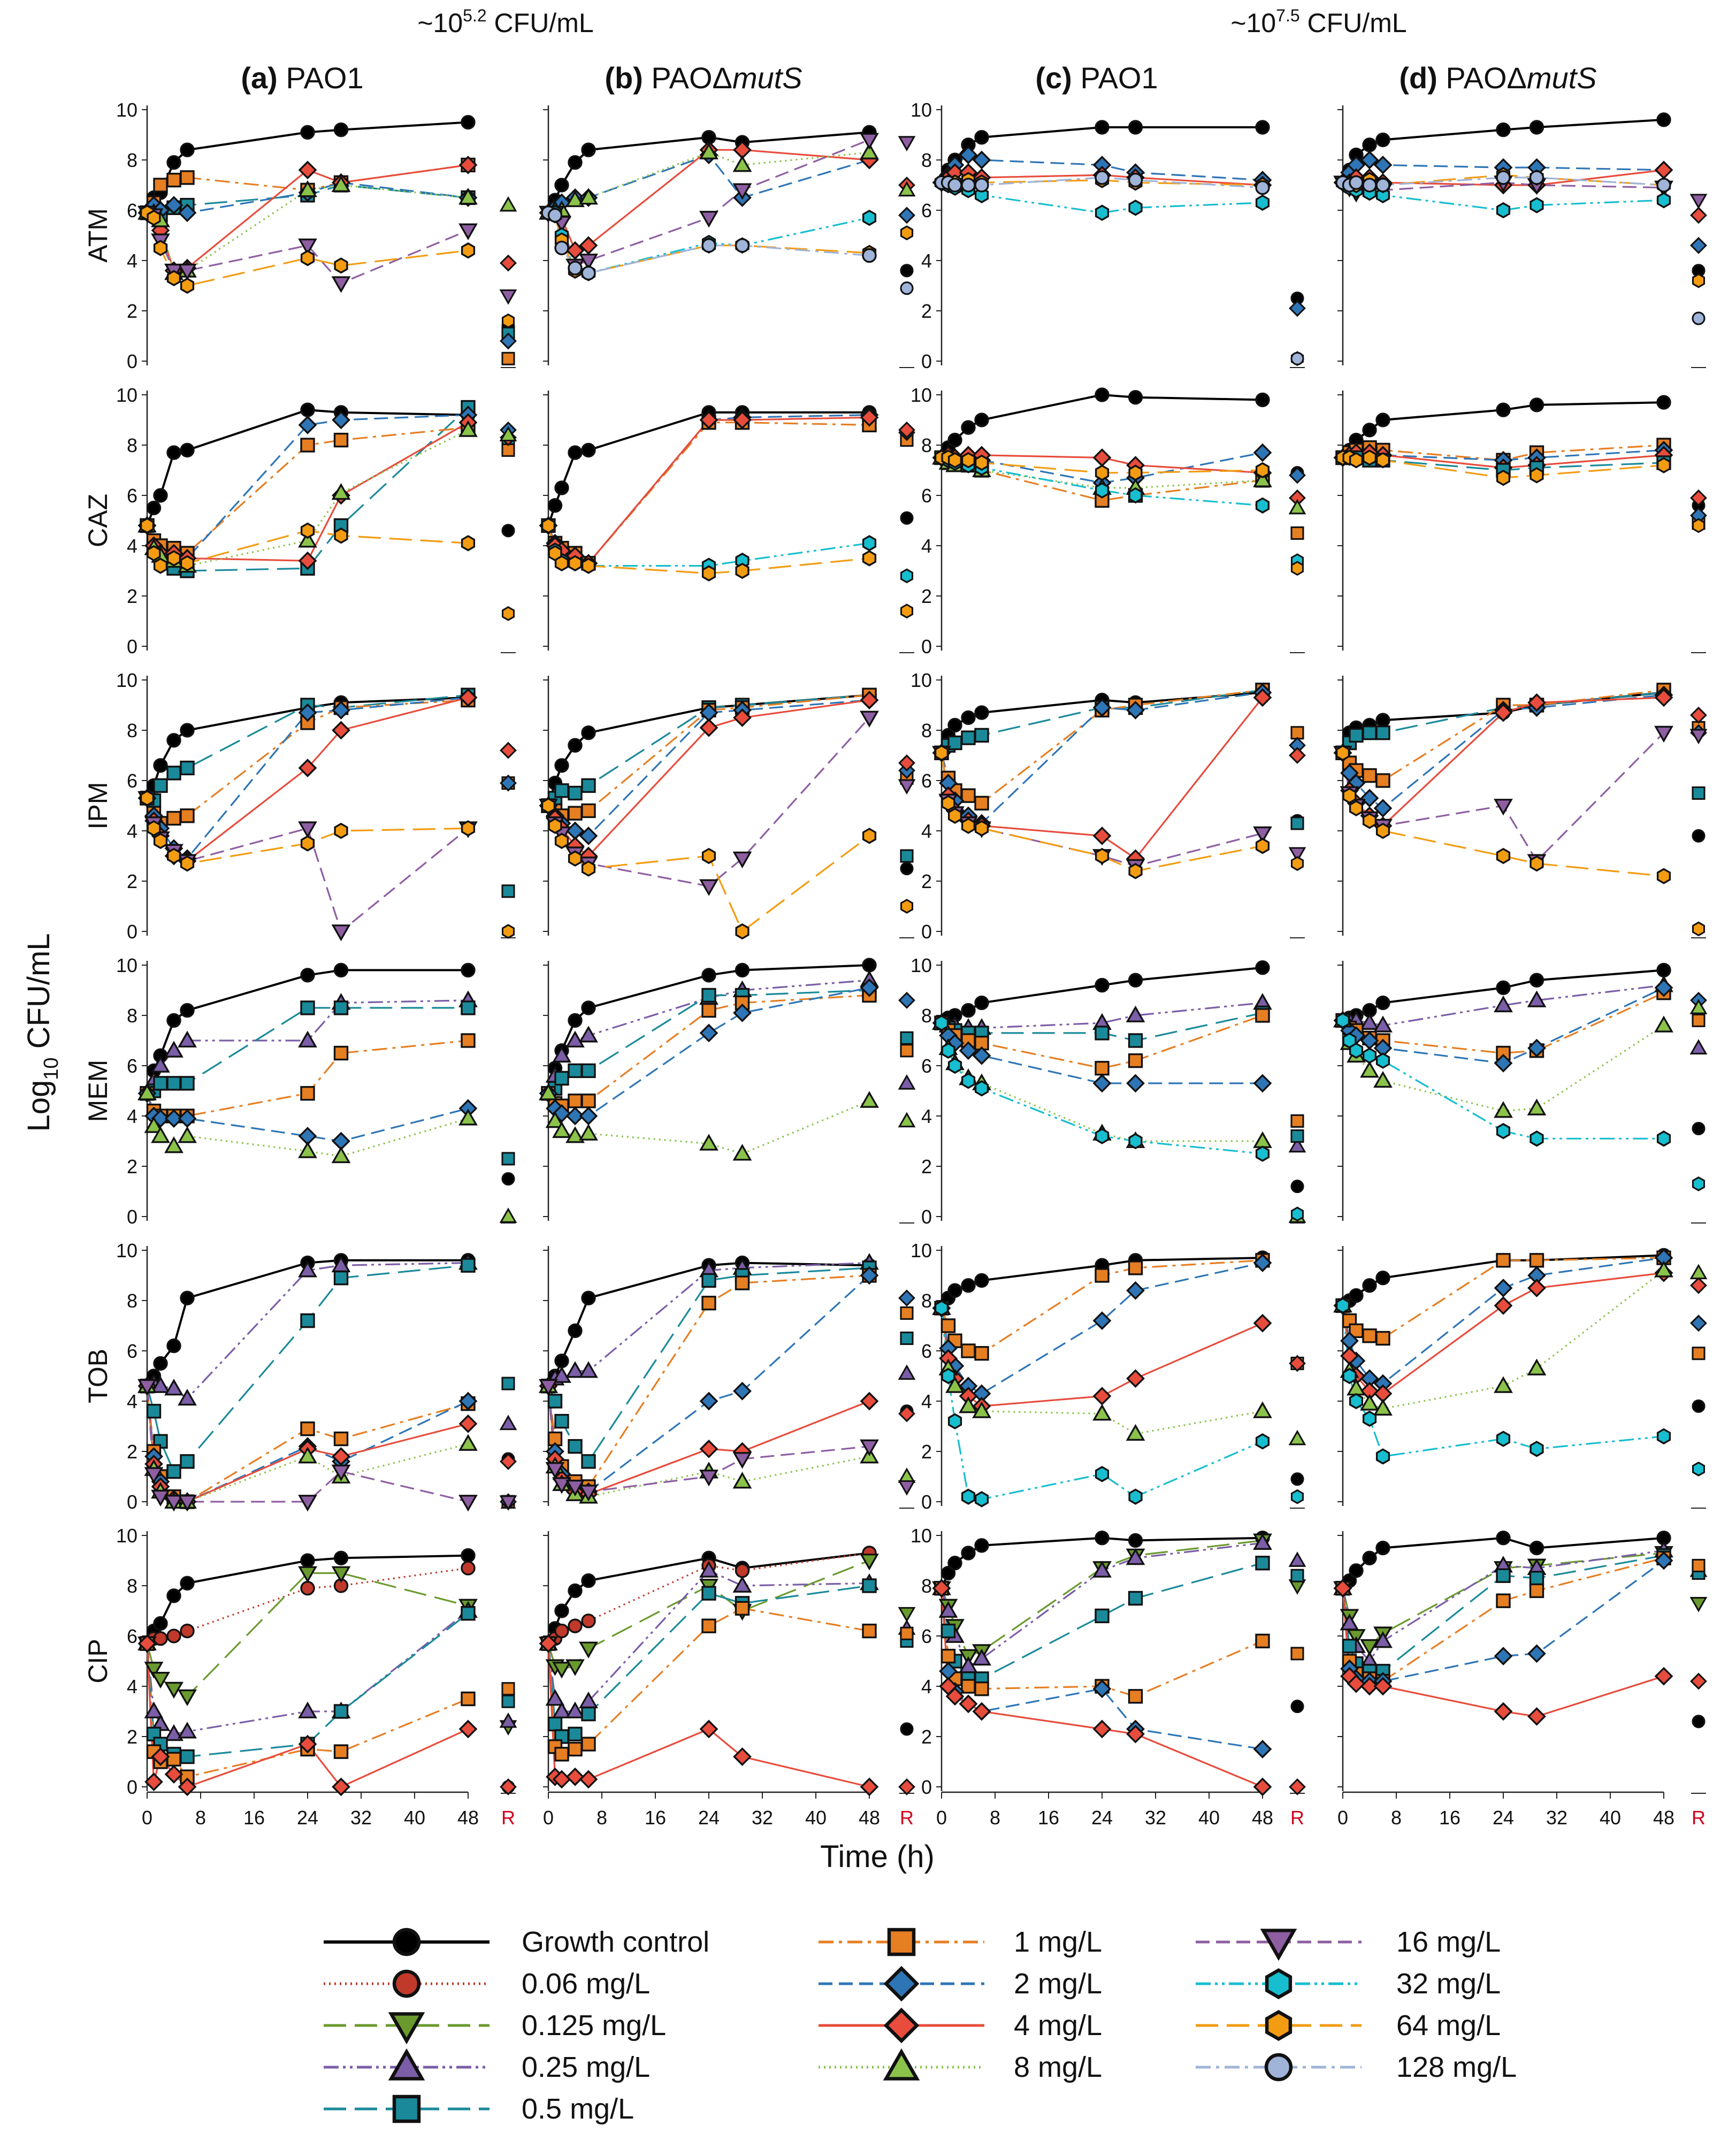  What do you see at coordinates (589, 1650) in the screenshot?
I see `data-point-0-125-mg-l` at bounding box center [589, 1650].